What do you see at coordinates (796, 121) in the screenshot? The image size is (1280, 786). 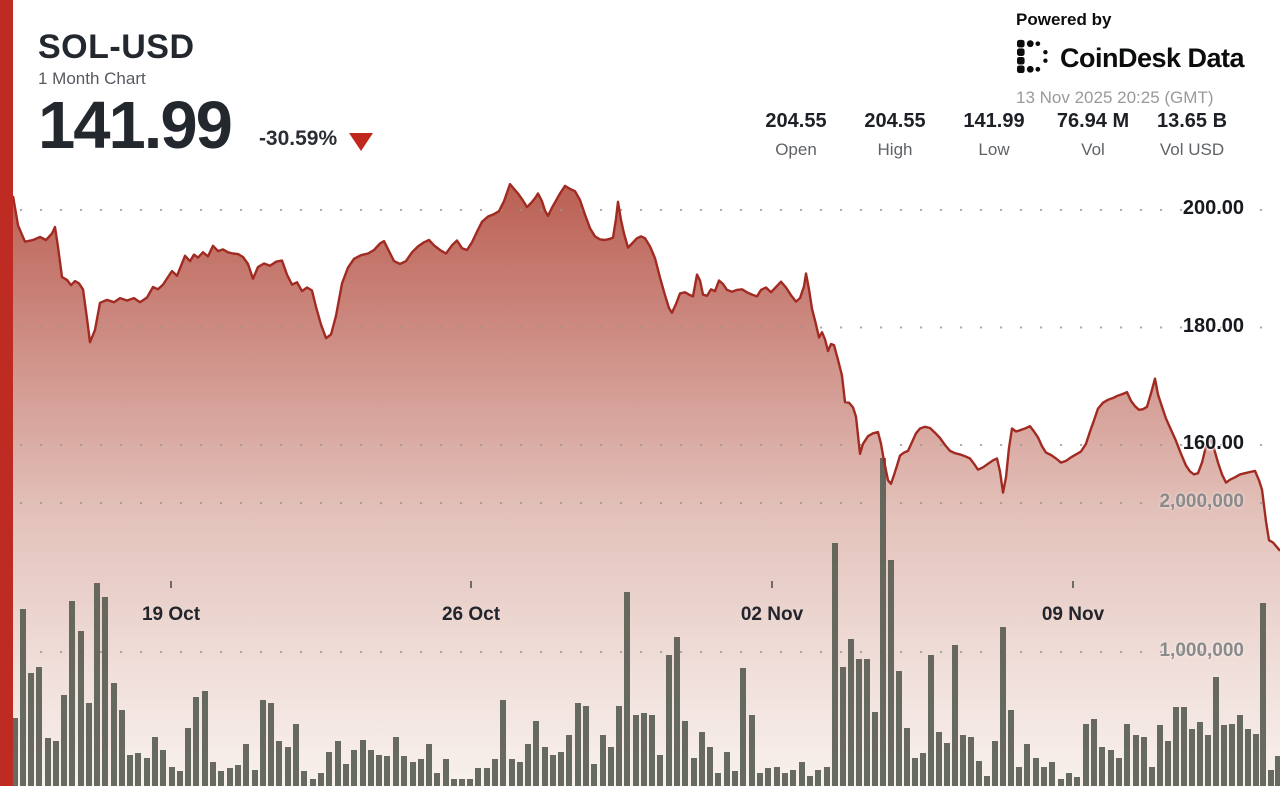 I see `open-value: 204.55` at bounding box center [796, 121].